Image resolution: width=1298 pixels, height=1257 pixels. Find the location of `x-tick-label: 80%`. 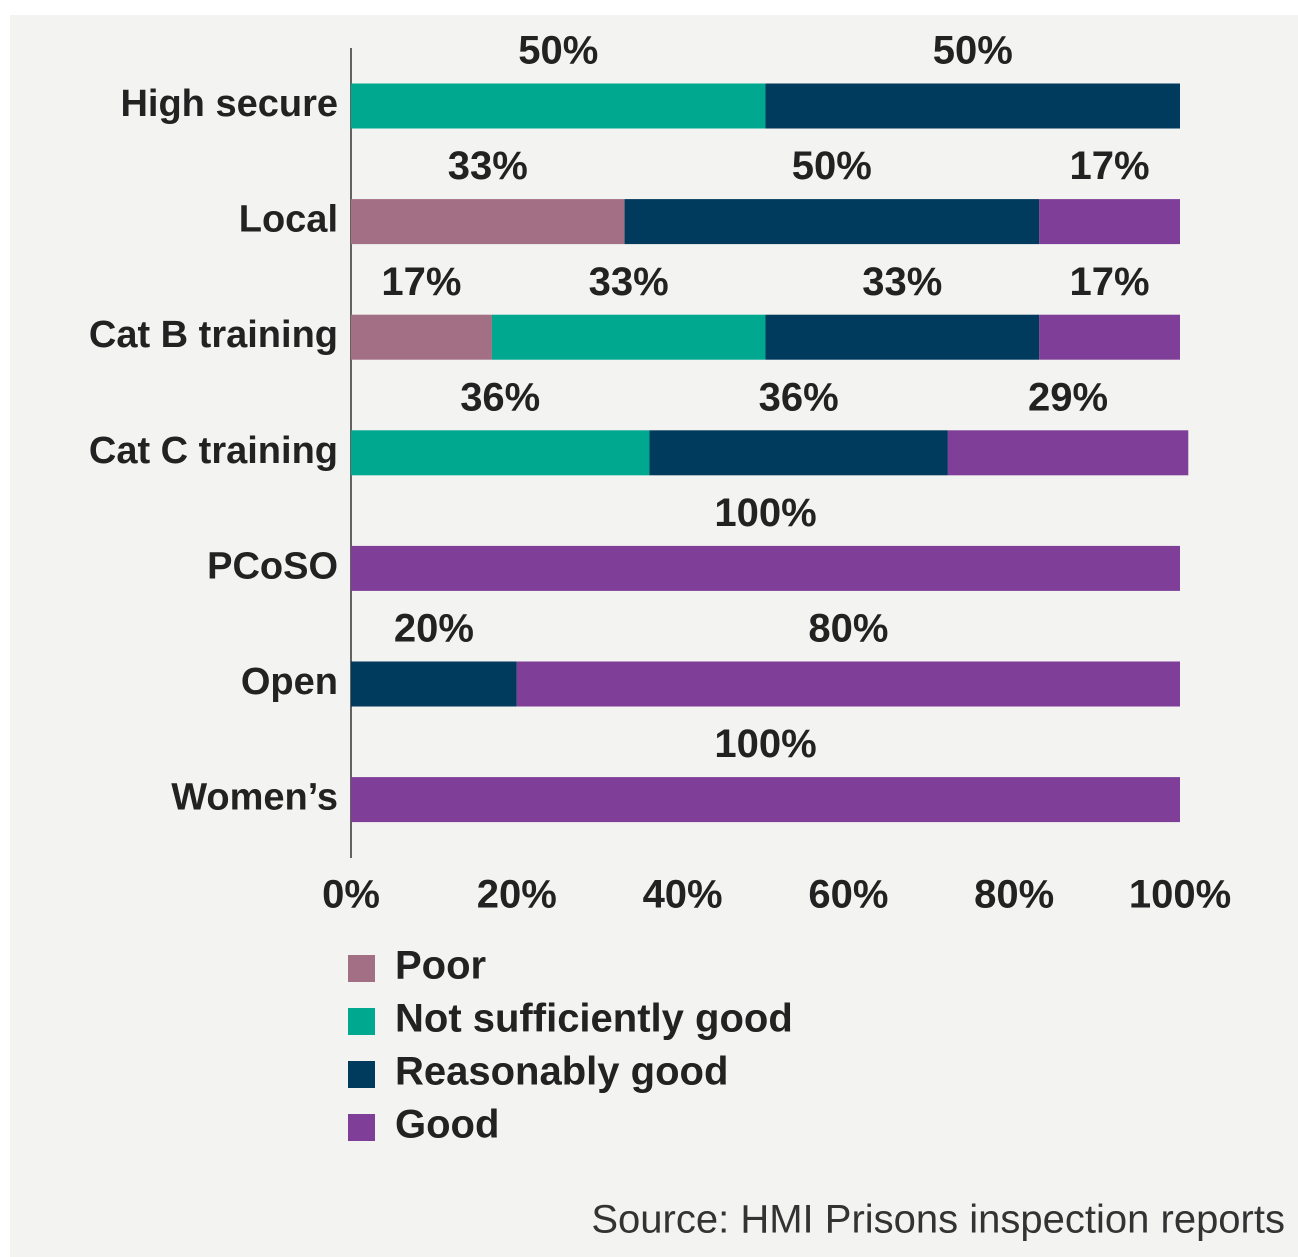

x-tick-label: 80% is located at coordinates (1014, 895).